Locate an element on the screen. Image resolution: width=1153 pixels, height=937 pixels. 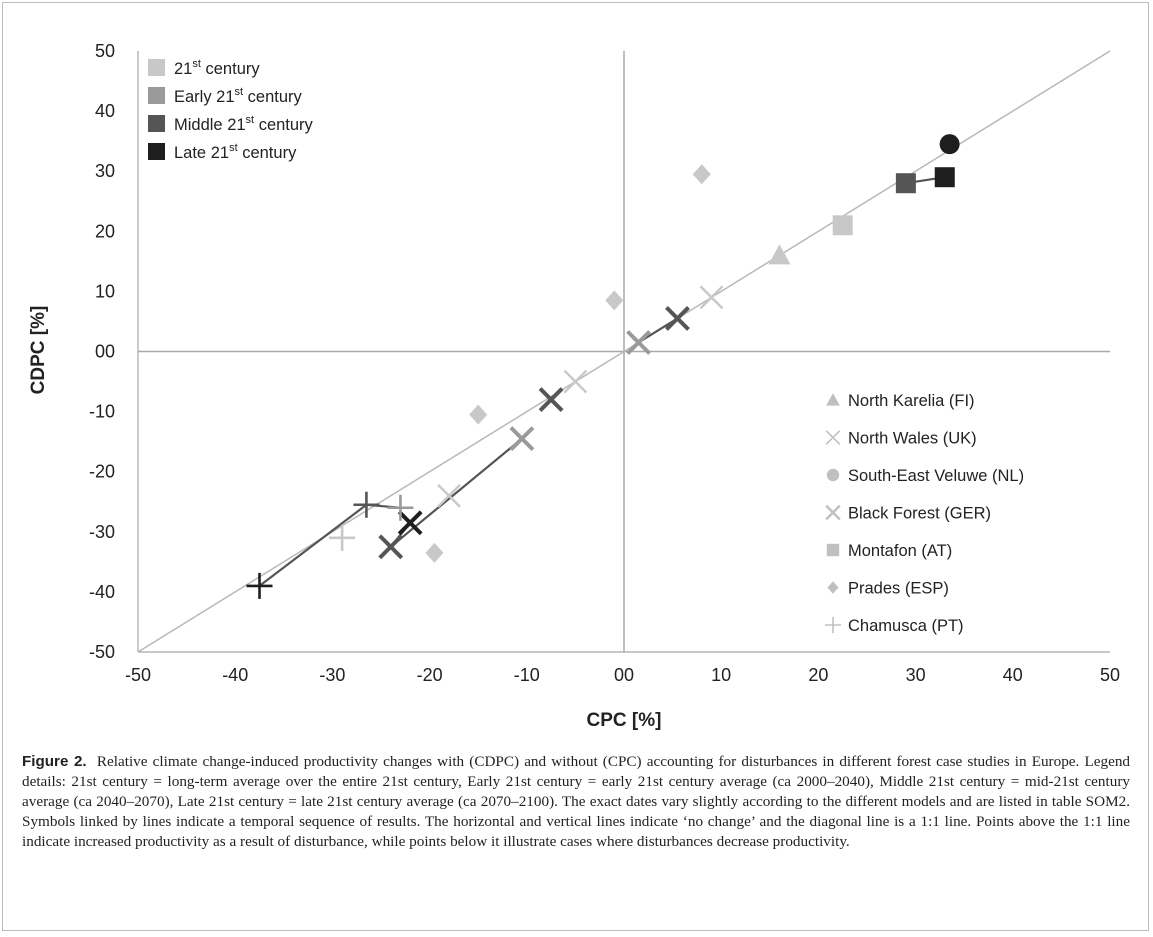
legend-label: Chamusca (PT) is located at coordinates (906, 626).